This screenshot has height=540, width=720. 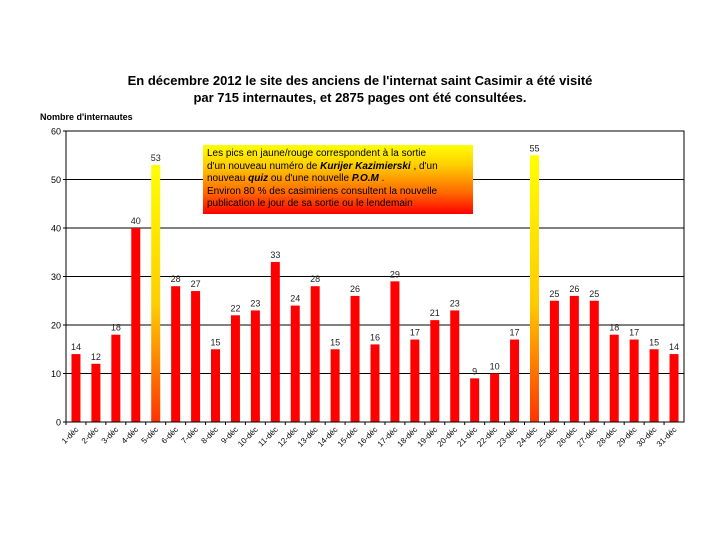 What do you see at coordinates (467, 437) in the screenshot?
I see `x-tick-label: 21-déc` at bounding box center [467, 437].